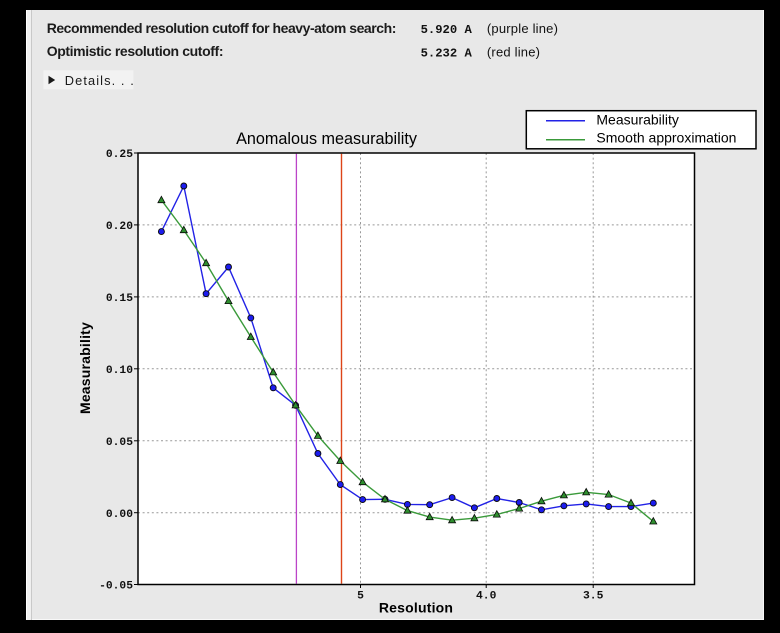 The image size is (780, 633). I want to click on svg-text: 3.5, so click(593, 597).